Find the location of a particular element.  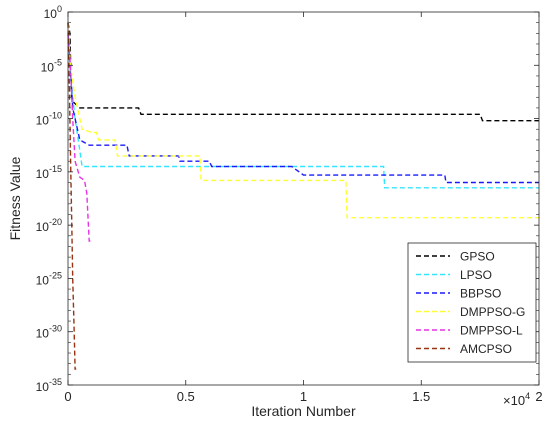

legend-label: GPSO is located at coordinates (477, 257).